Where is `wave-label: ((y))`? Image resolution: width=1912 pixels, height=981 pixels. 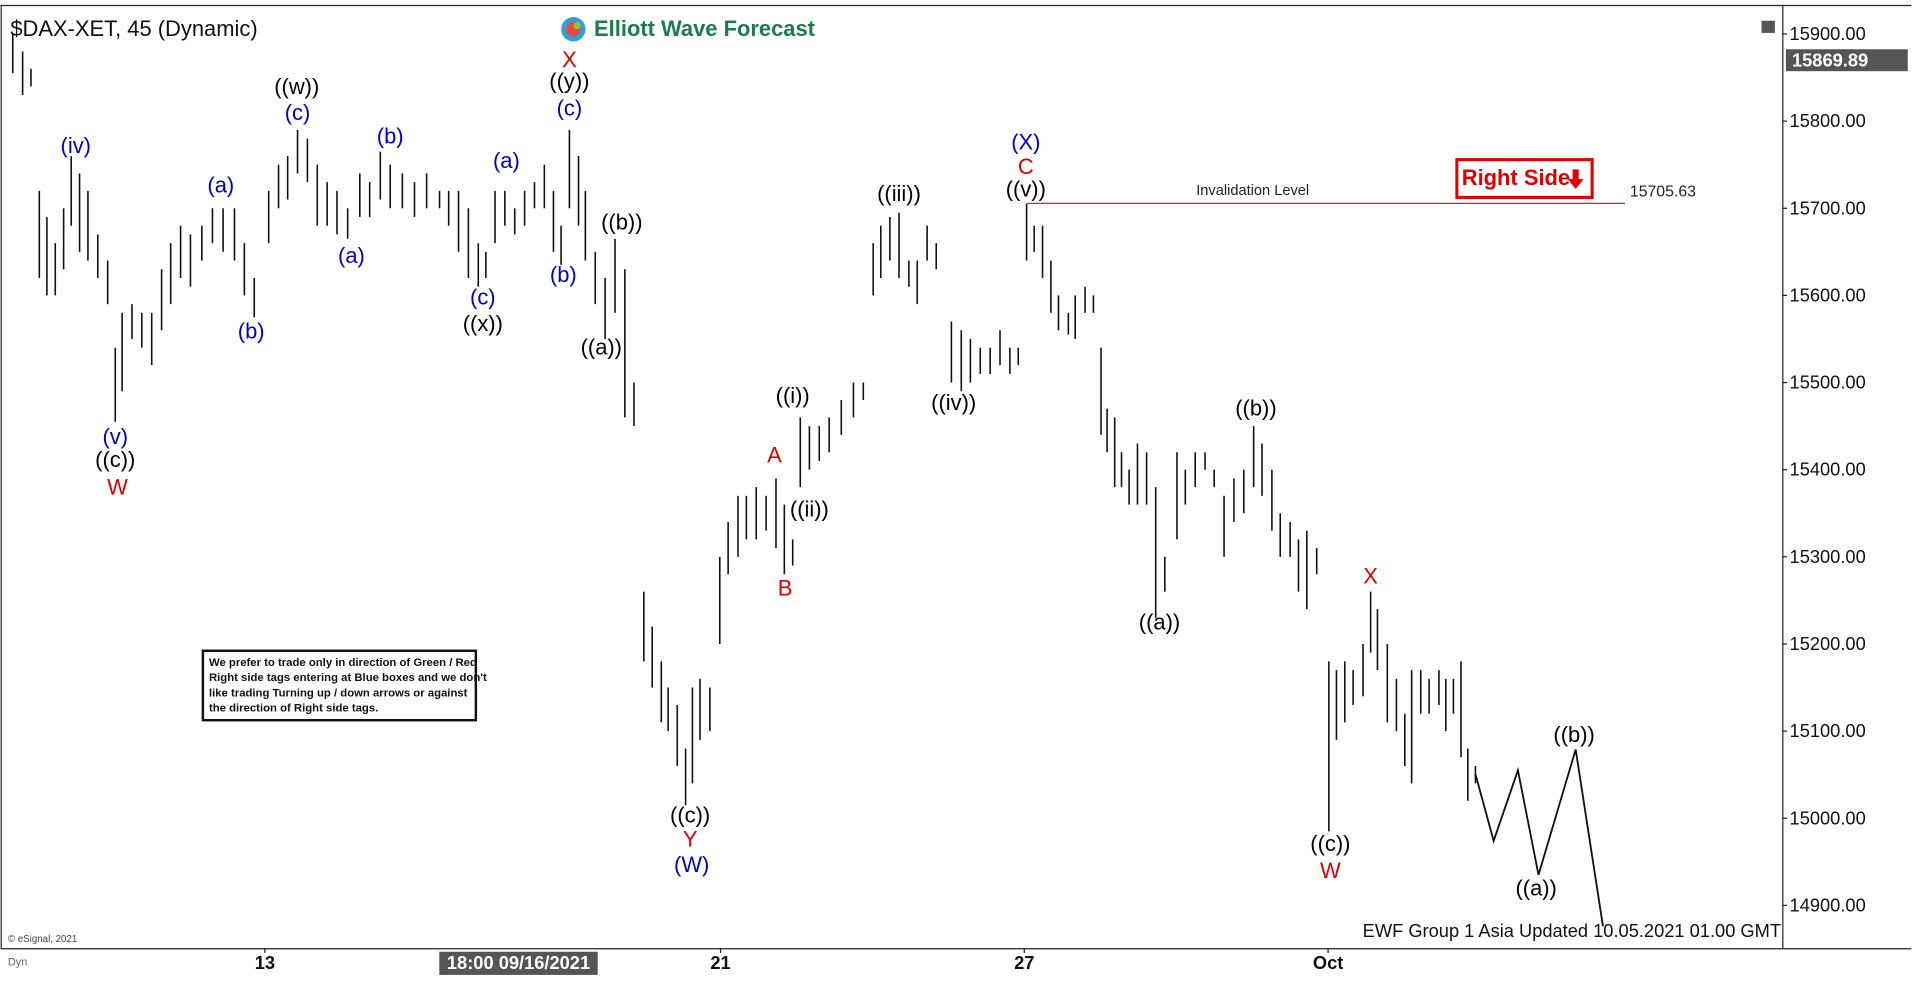
wave-label: ((y)) is located at coordinates (569, 81).